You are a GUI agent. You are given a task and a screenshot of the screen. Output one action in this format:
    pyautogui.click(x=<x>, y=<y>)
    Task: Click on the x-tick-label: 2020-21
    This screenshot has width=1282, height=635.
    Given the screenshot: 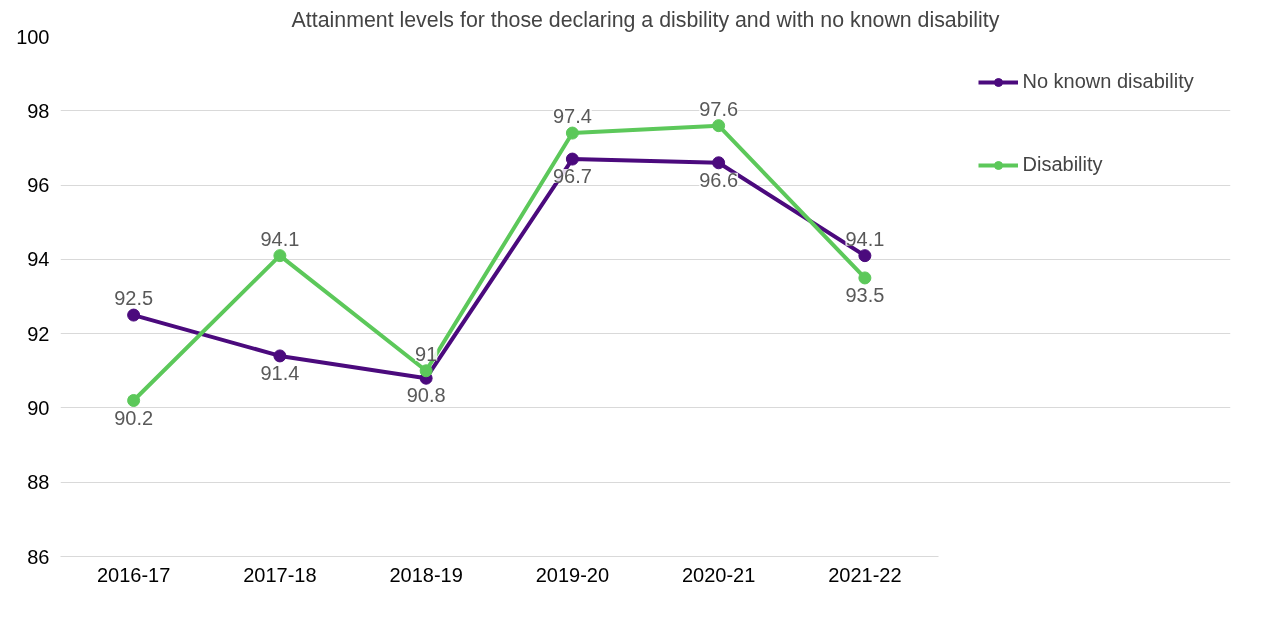 What is the action you would take?
    pyautogui.click(x=718, y=574)
    